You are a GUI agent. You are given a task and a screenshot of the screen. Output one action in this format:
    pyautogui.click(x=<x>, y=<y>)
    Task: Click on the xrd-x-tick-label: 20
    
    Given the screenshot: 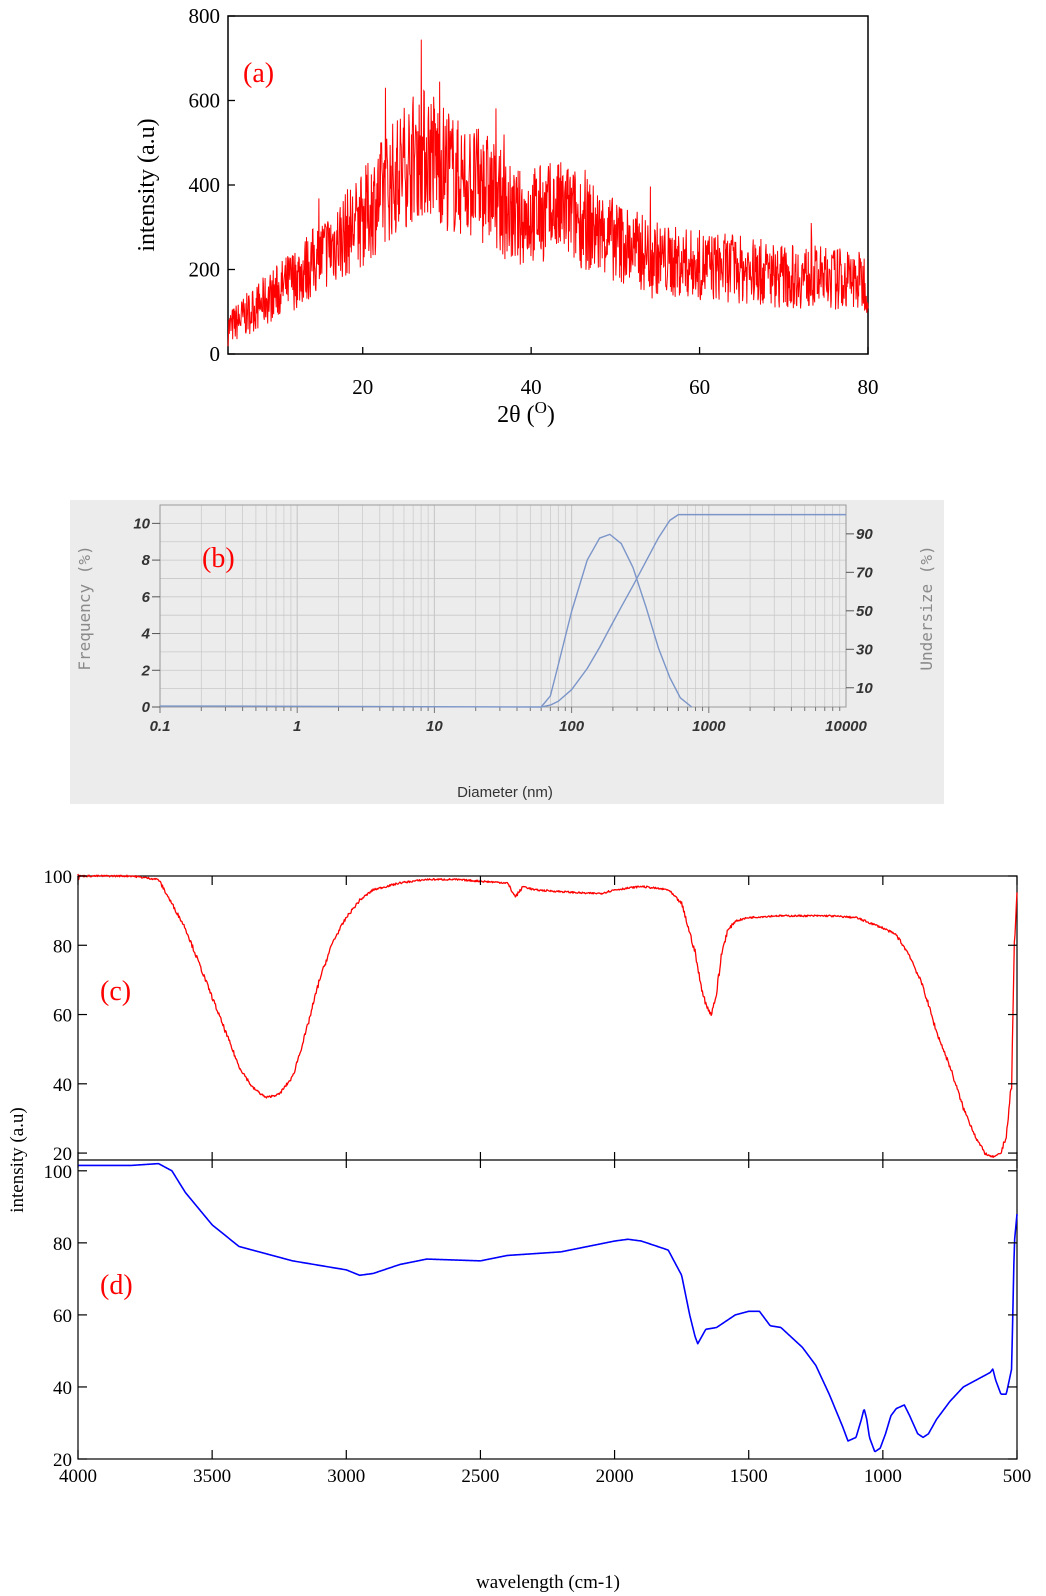 What is the action you would take?
    pyautogui.click(x=362, y=387)
    